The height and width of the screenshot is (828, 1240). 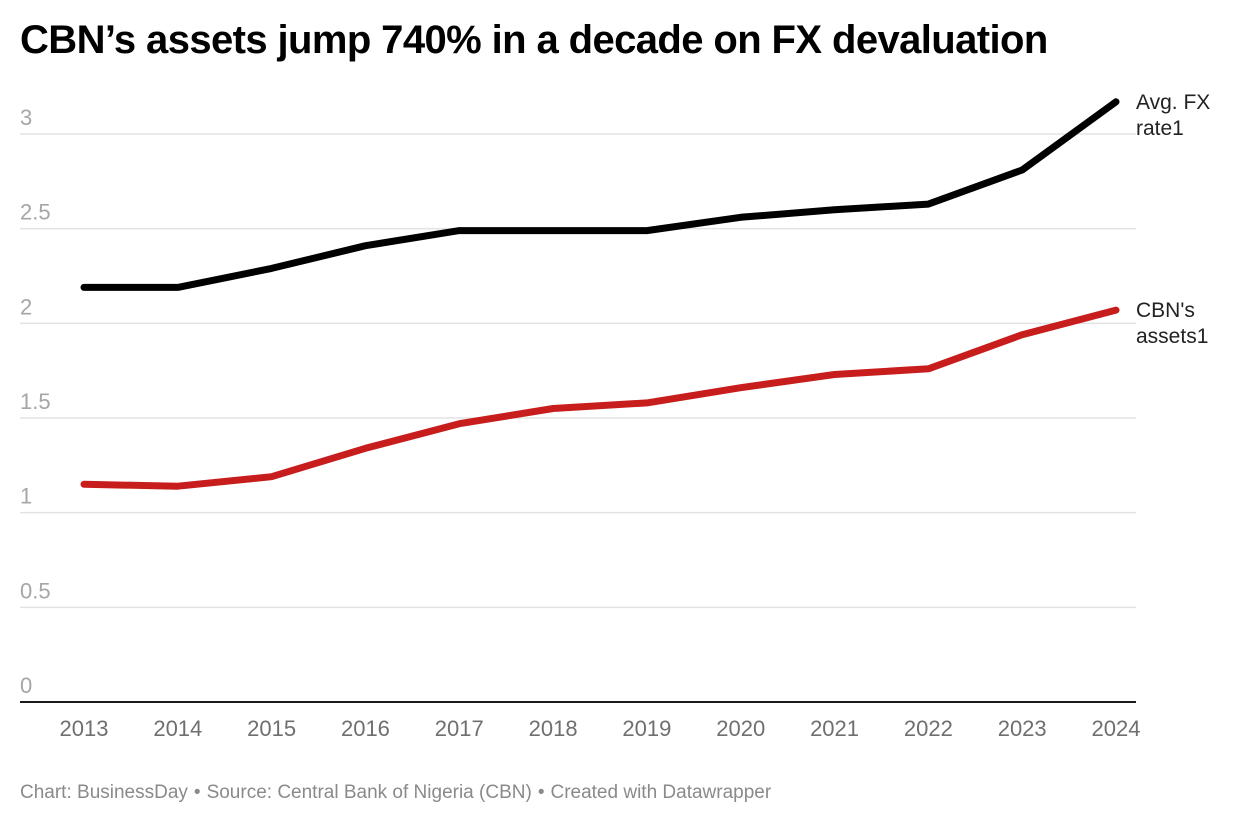 I want to click on series-label: Avg. FX rate1, so click(x=1173, y=115).